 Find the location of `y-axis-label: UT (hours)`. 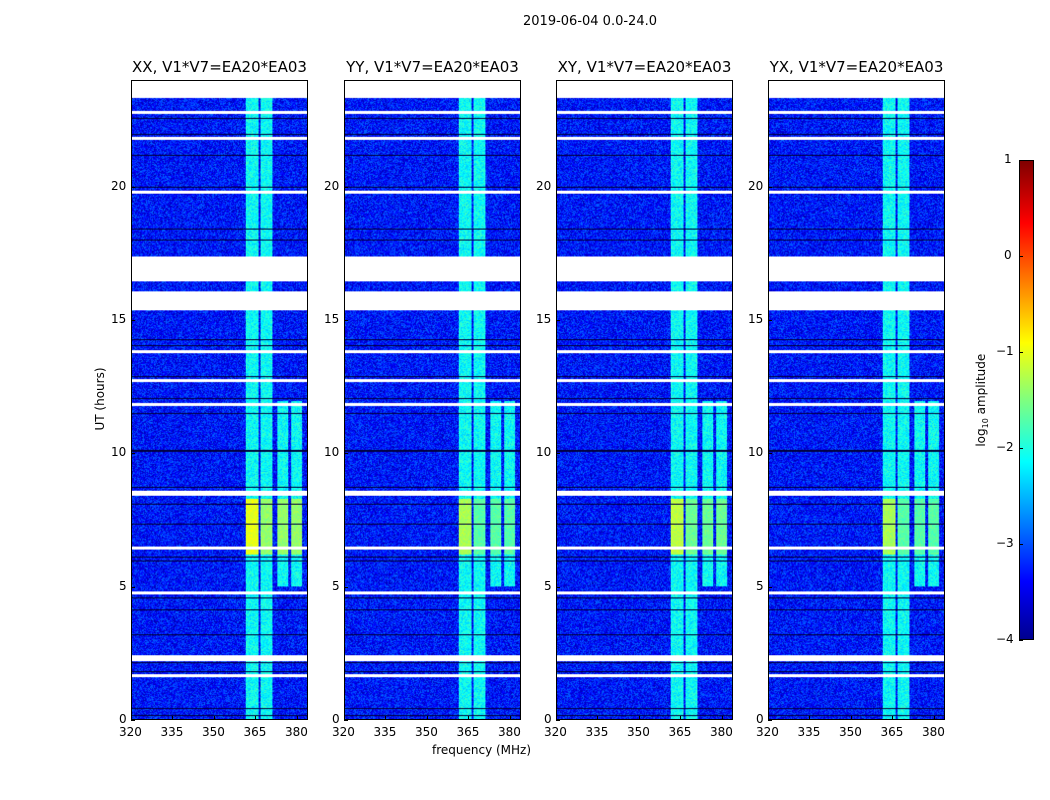

y-axis-label: UT (hours) is located at coordinates (100, 399).